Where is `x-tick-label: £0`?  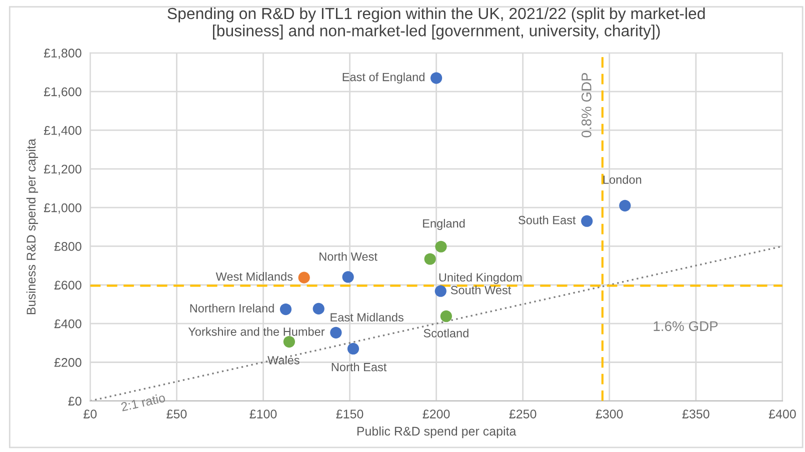
x-tick-label: £0 is located at coordinates (90, 414).